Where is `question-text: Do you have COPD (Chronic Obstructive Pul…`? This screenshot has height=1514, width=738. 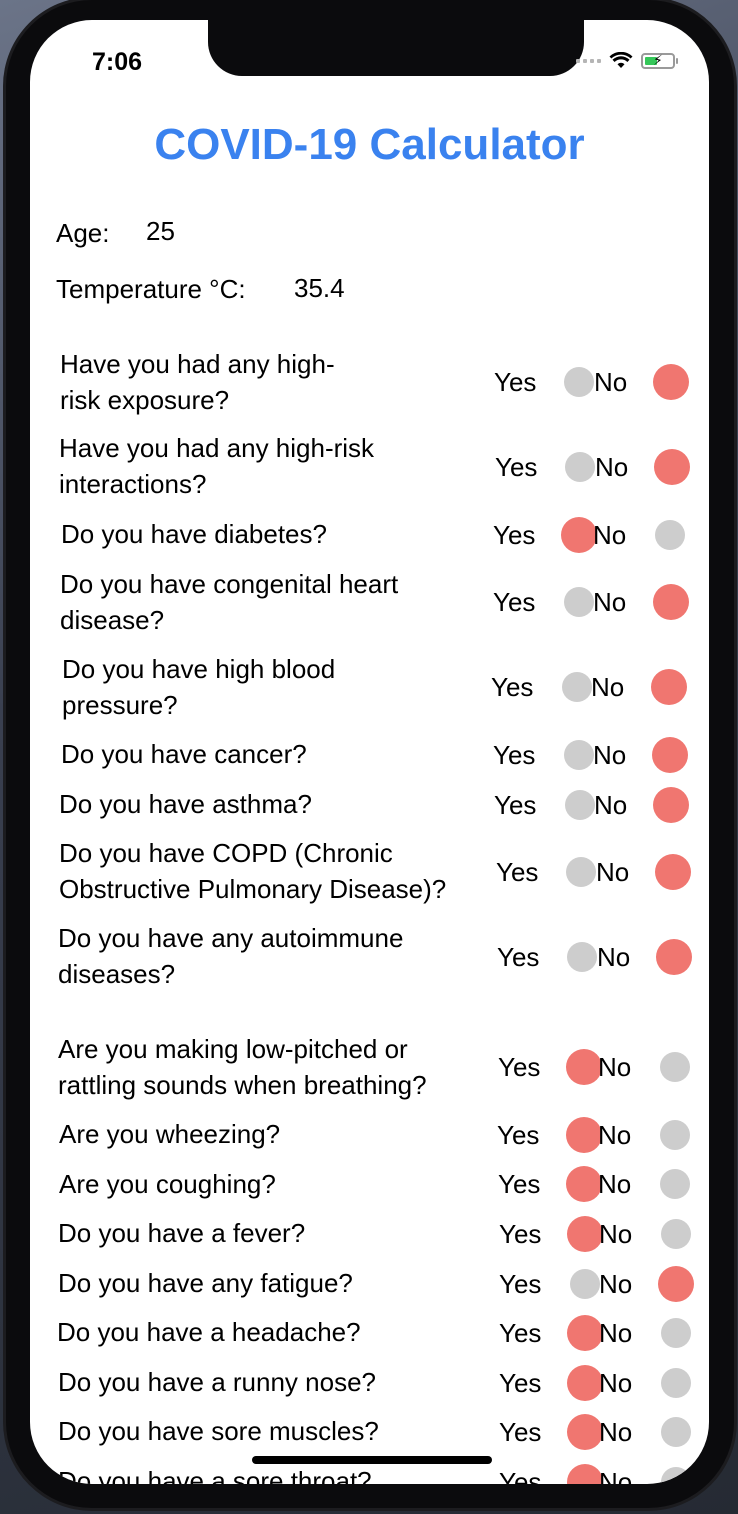
question-text: Do you have COPD (Chronic Obstructive Pul… is located at coordinates (253, 871).